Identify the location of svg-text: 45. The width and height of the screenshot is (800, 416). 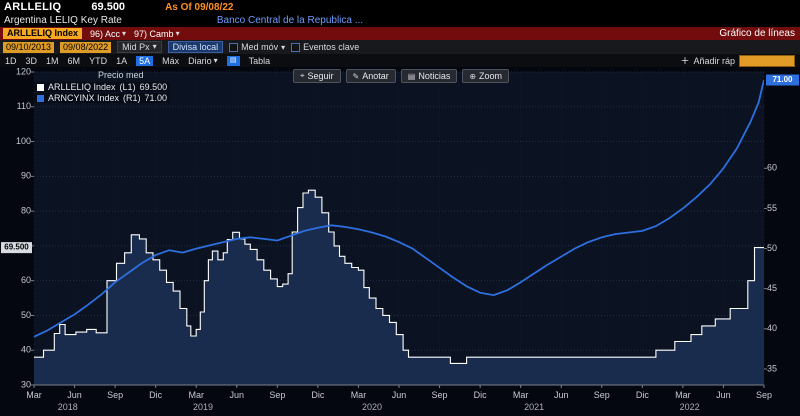
(772, 288).